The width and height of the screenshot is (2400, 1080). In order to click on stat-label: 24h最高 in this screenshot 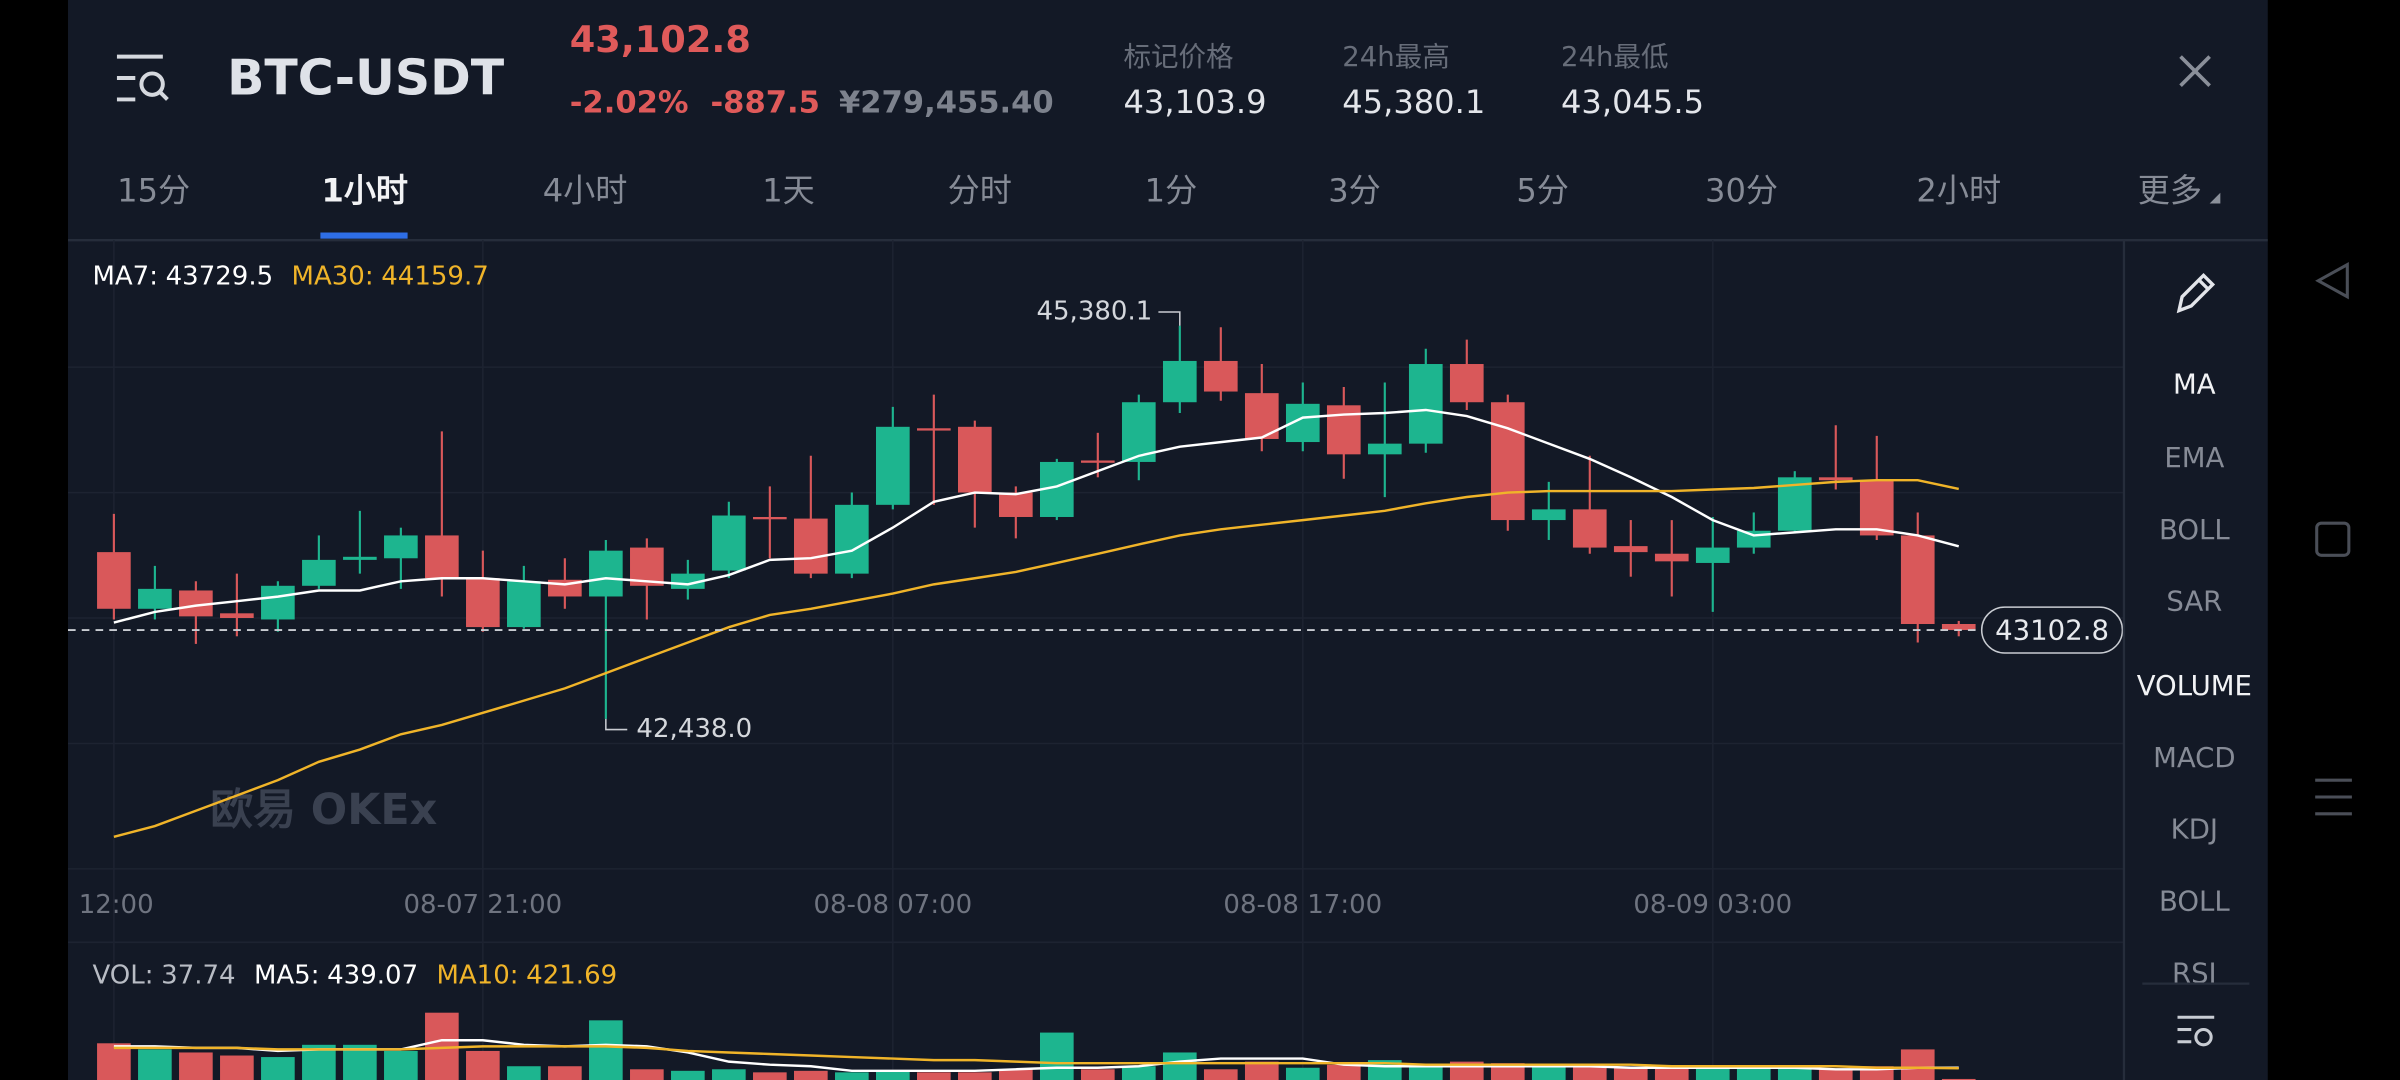, I will do `click(1395, 57)`.